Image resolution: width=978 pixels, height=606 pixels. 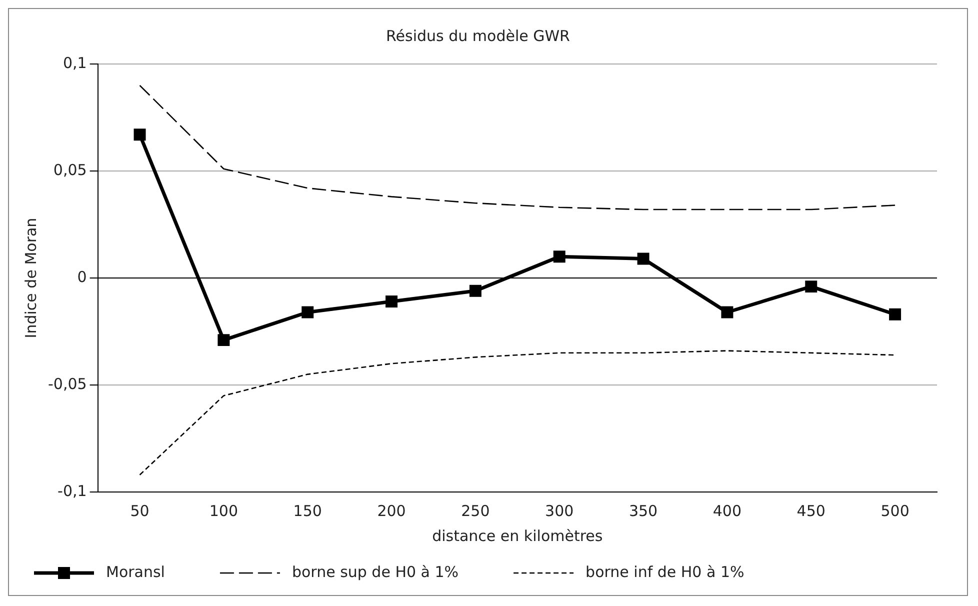 I want to click on x-tick-label: 50, so click(x=140, y=511).